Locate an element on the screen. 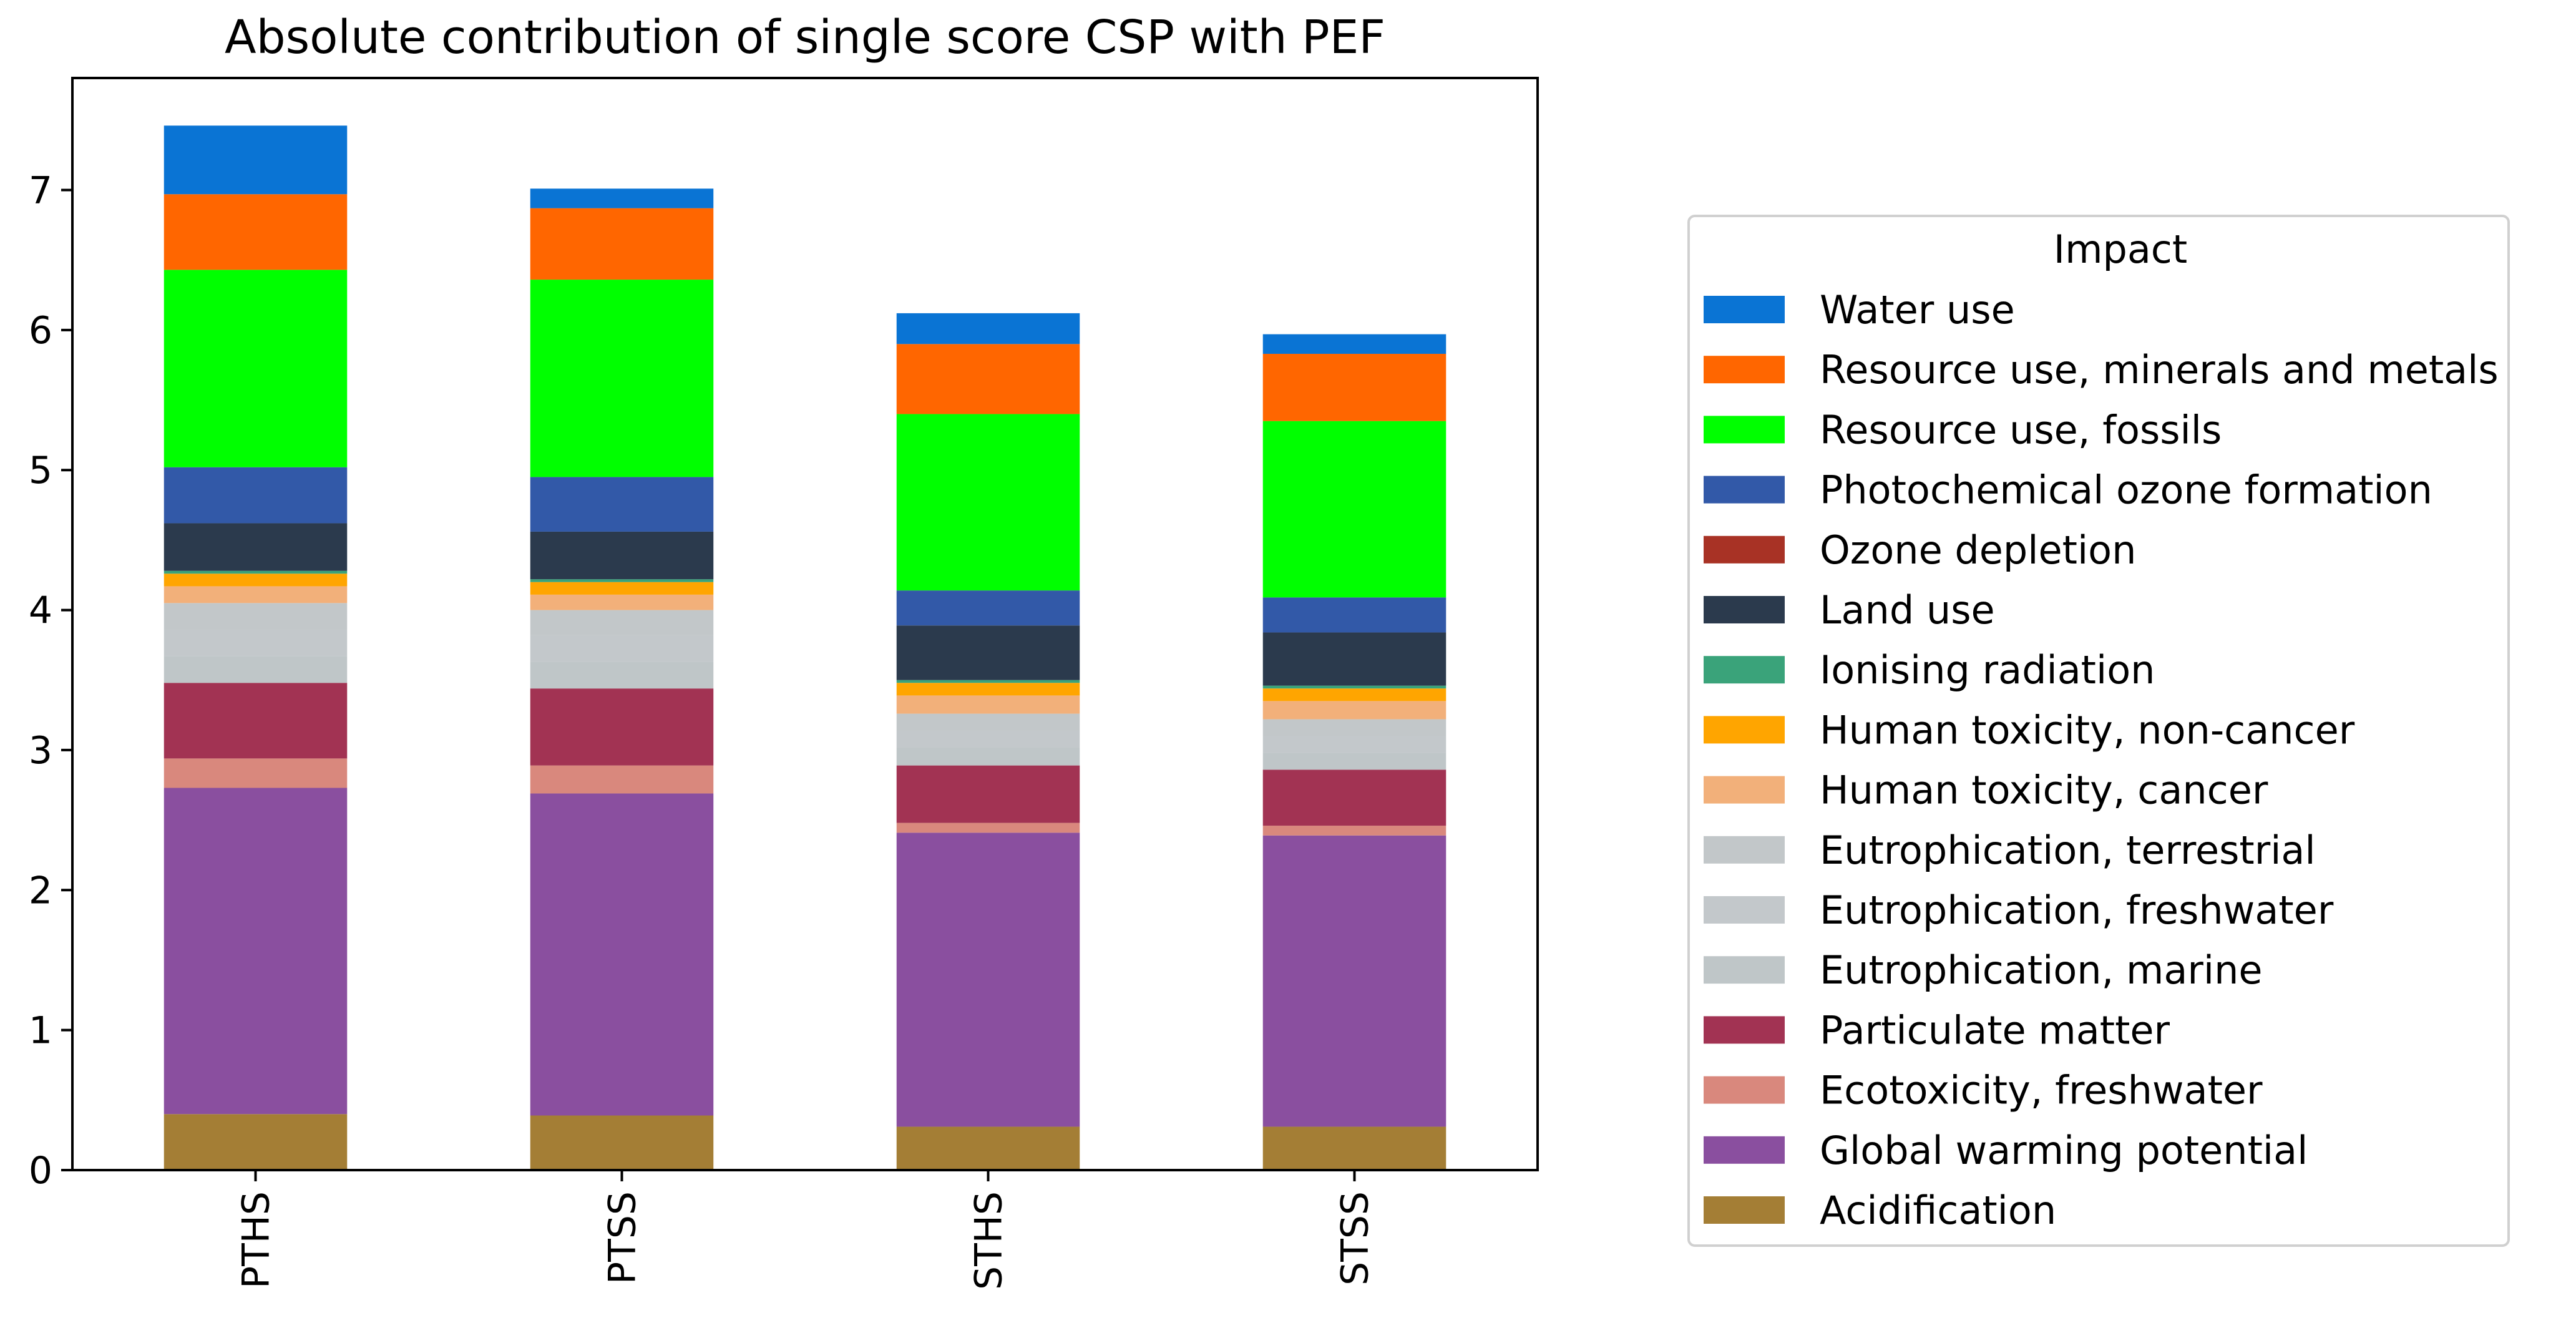  legend-label: Global warming potential is located at coordinates (2064, 1150).